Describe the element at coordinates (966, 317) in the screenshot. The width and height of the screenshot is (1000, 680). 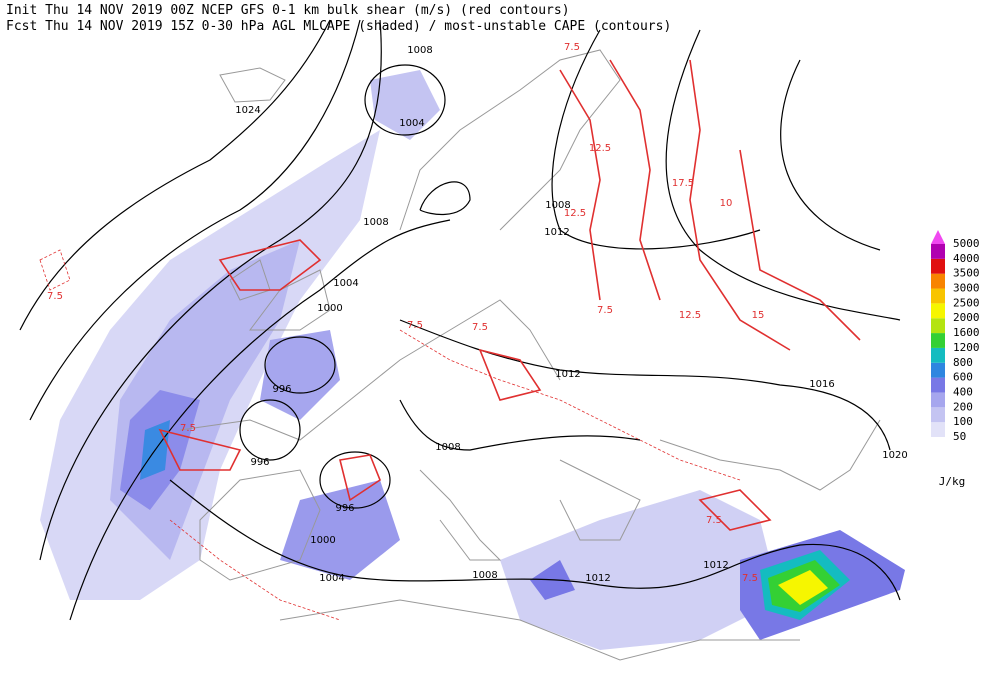
I see `colorbar-label: 2000` at that location.